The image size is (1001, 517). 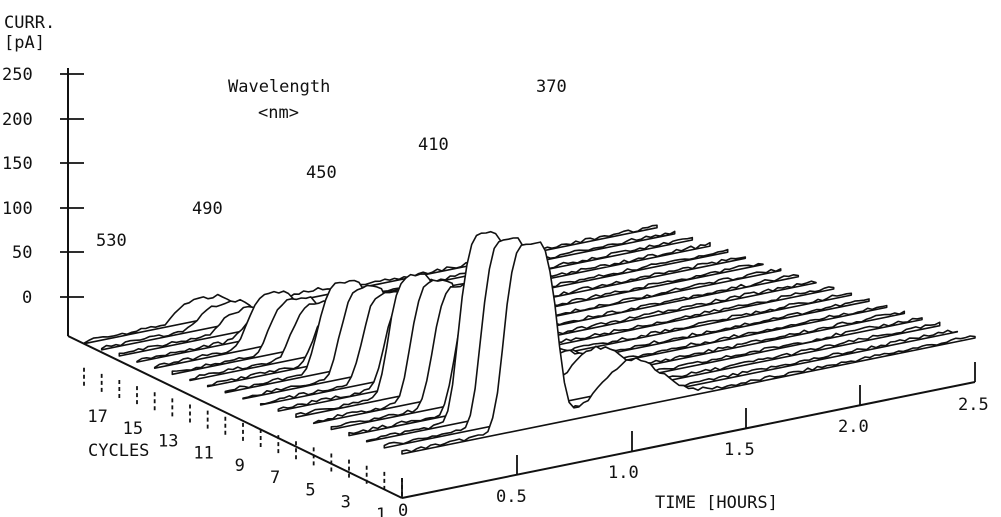 What do you see at coordinates (17, 209) in the screenshot?
I see `y-tick-label-100: 100` at bounding box center [17, 209].